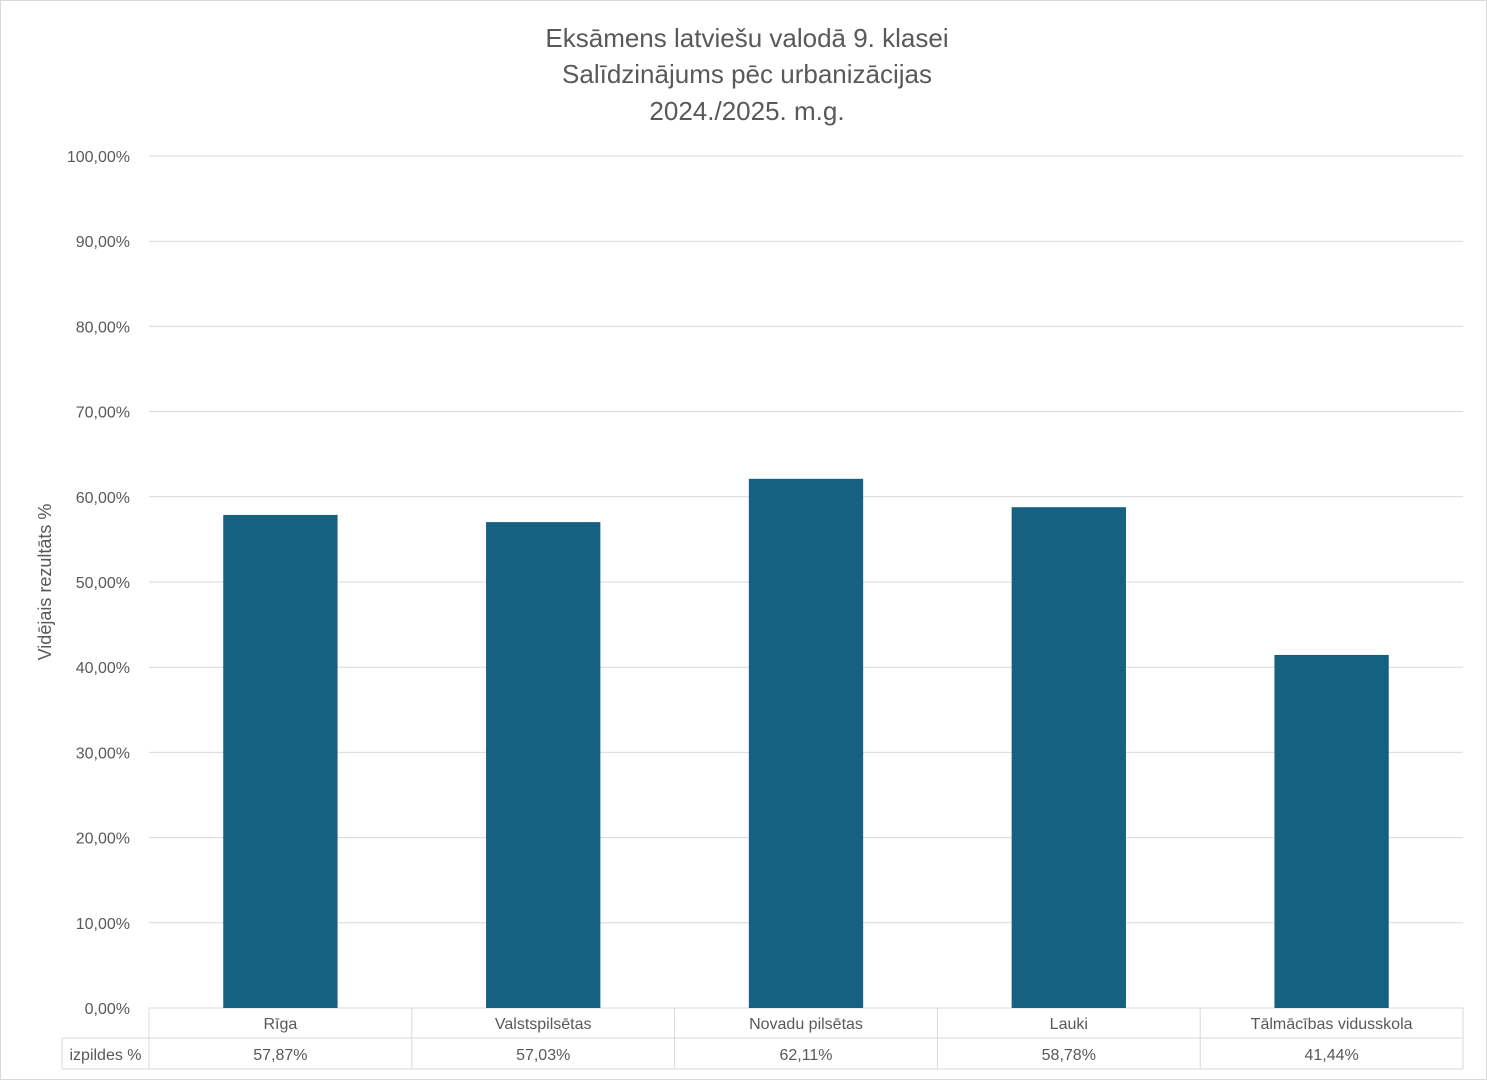 The height and width of the screenshot is (1081, 1487). I want to click on y-tick-label: 70,00%, so click(103, 413).